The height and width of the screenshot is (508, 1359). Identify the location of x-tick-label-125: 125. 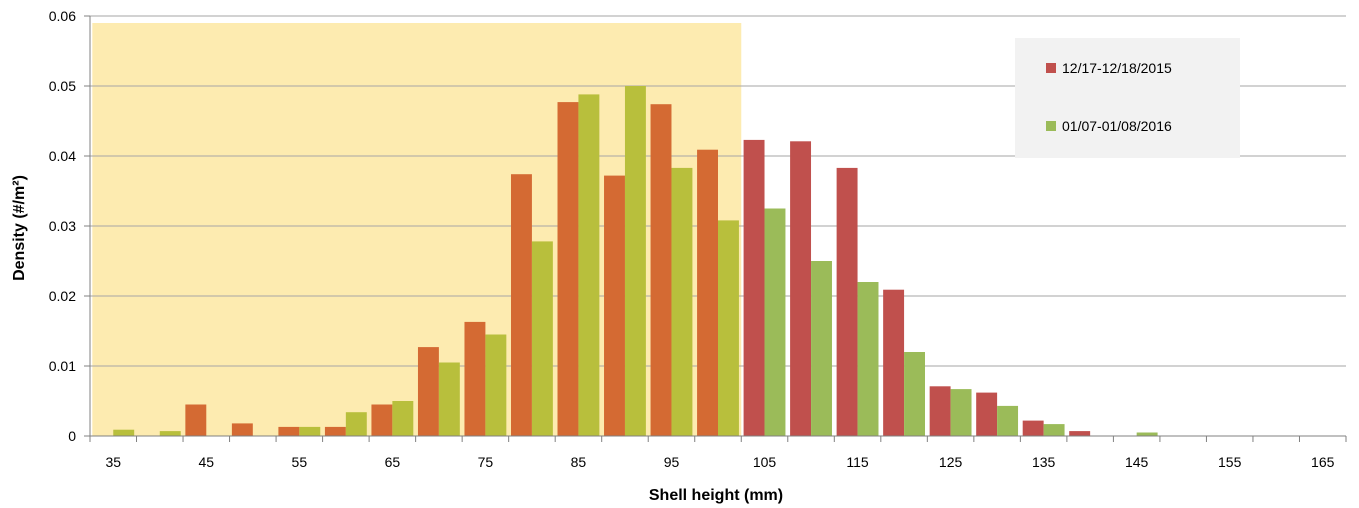
(951, 462).